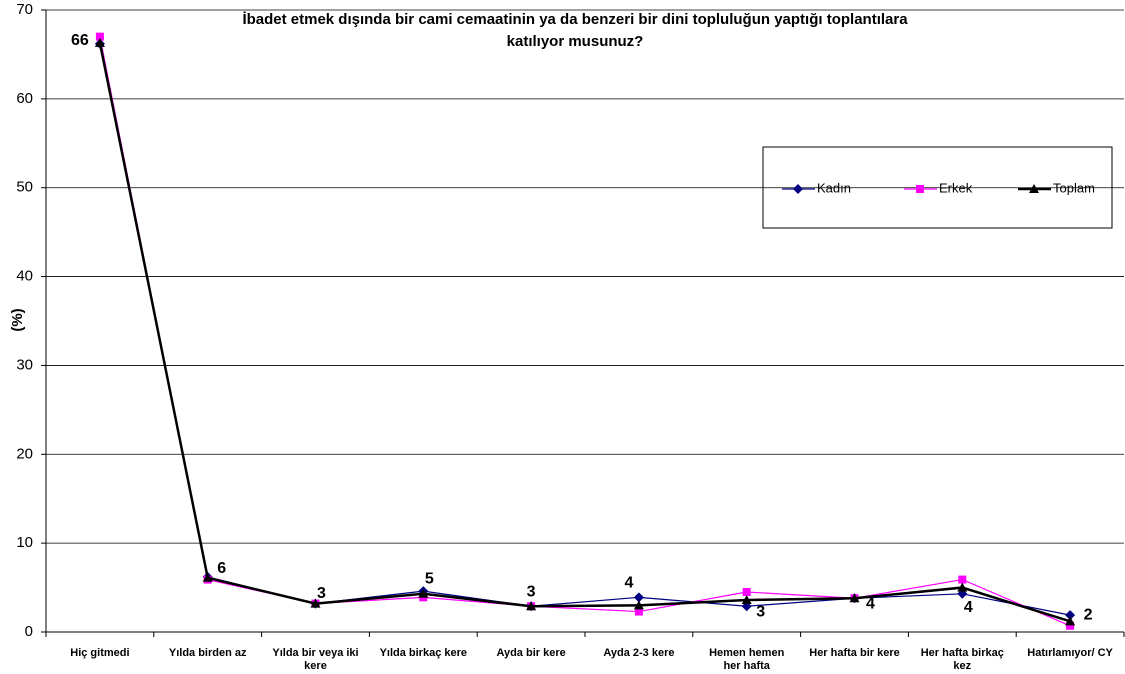 The width and height of the screenshot is (1125, 674). Describe the element at coordinates (80, 40) in the screenshot. I see `data-label: 66` at that location.